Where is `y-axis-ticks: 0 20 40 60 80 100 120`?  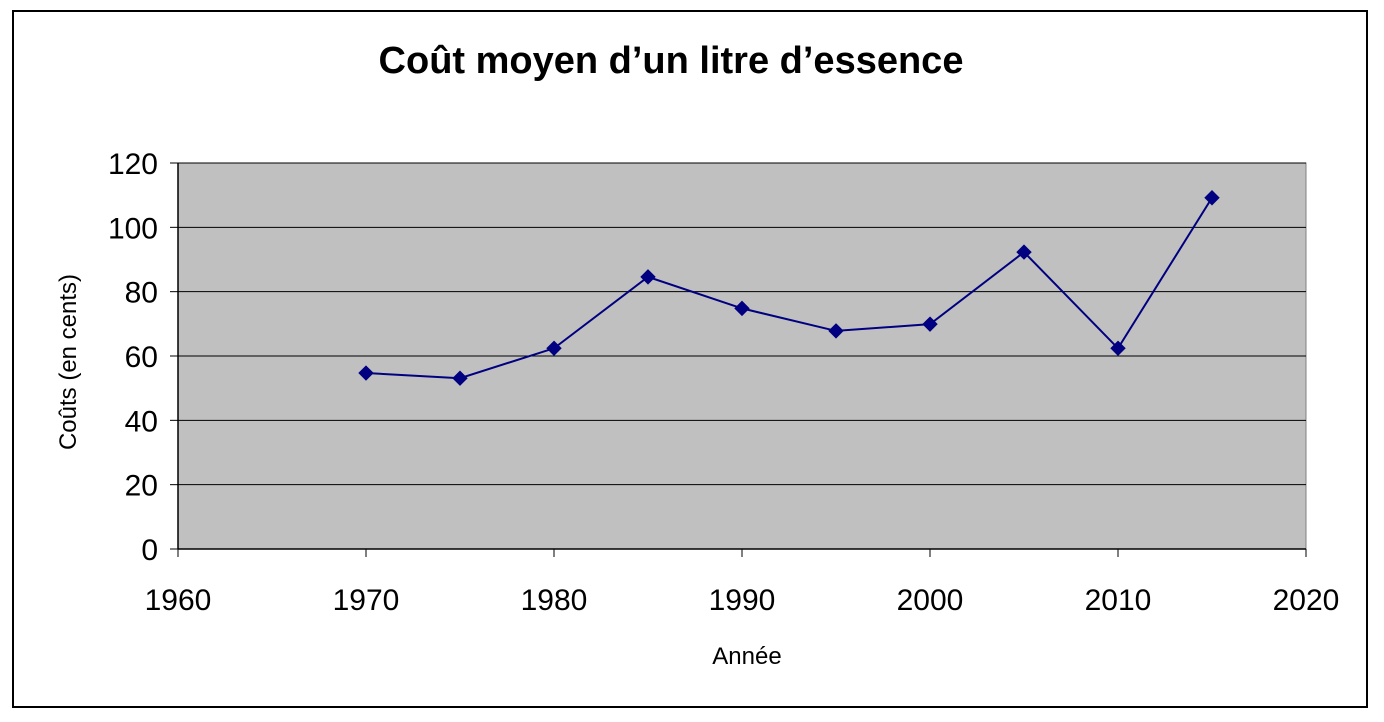
y-axis-ticks: 0 20 40 60 80 100 120 is located at coordinates (143, 357).